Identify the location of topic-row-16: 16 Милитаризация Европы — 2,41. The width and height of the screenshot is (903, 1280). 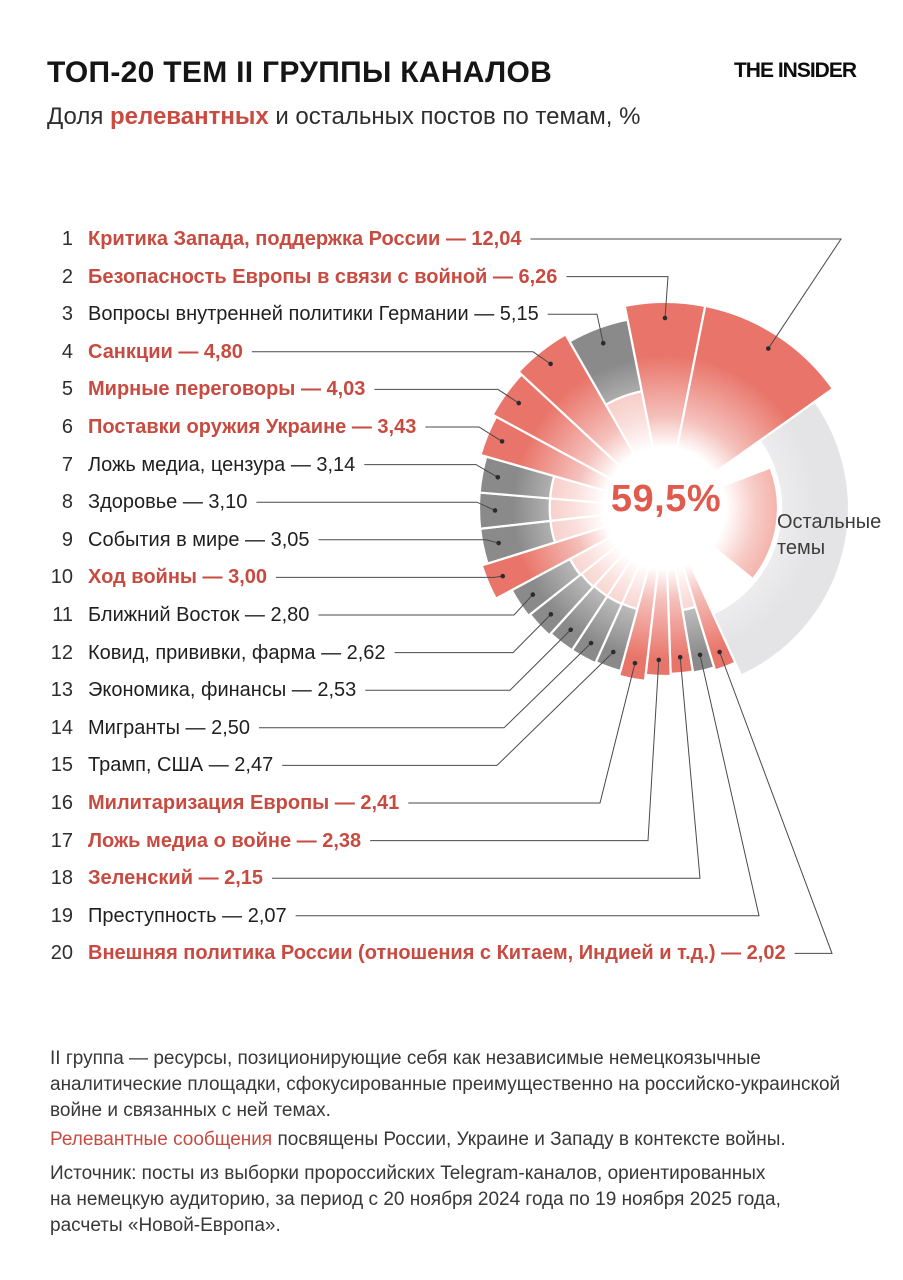
(451, 803).